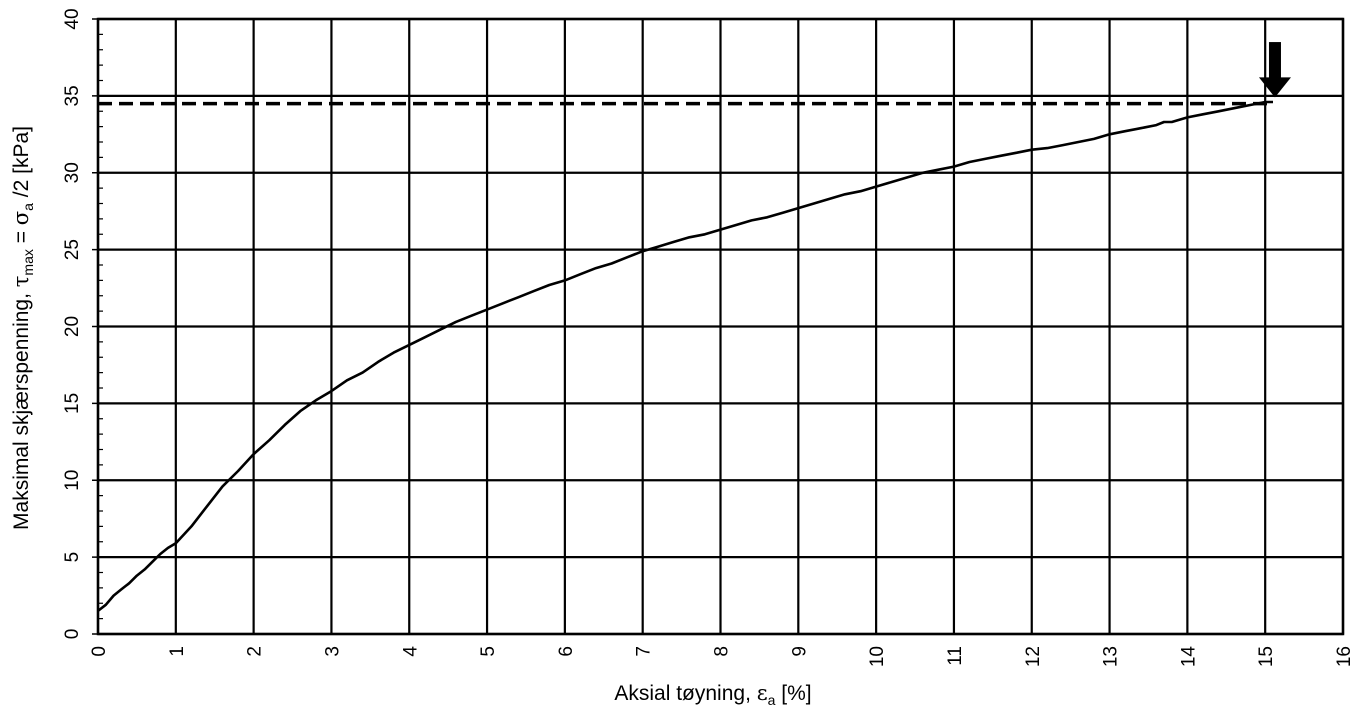  What do you see at coordinates (72, 18) in the screenshot?
I see `y-tick-label: 40` at bounding box center [72, 18].